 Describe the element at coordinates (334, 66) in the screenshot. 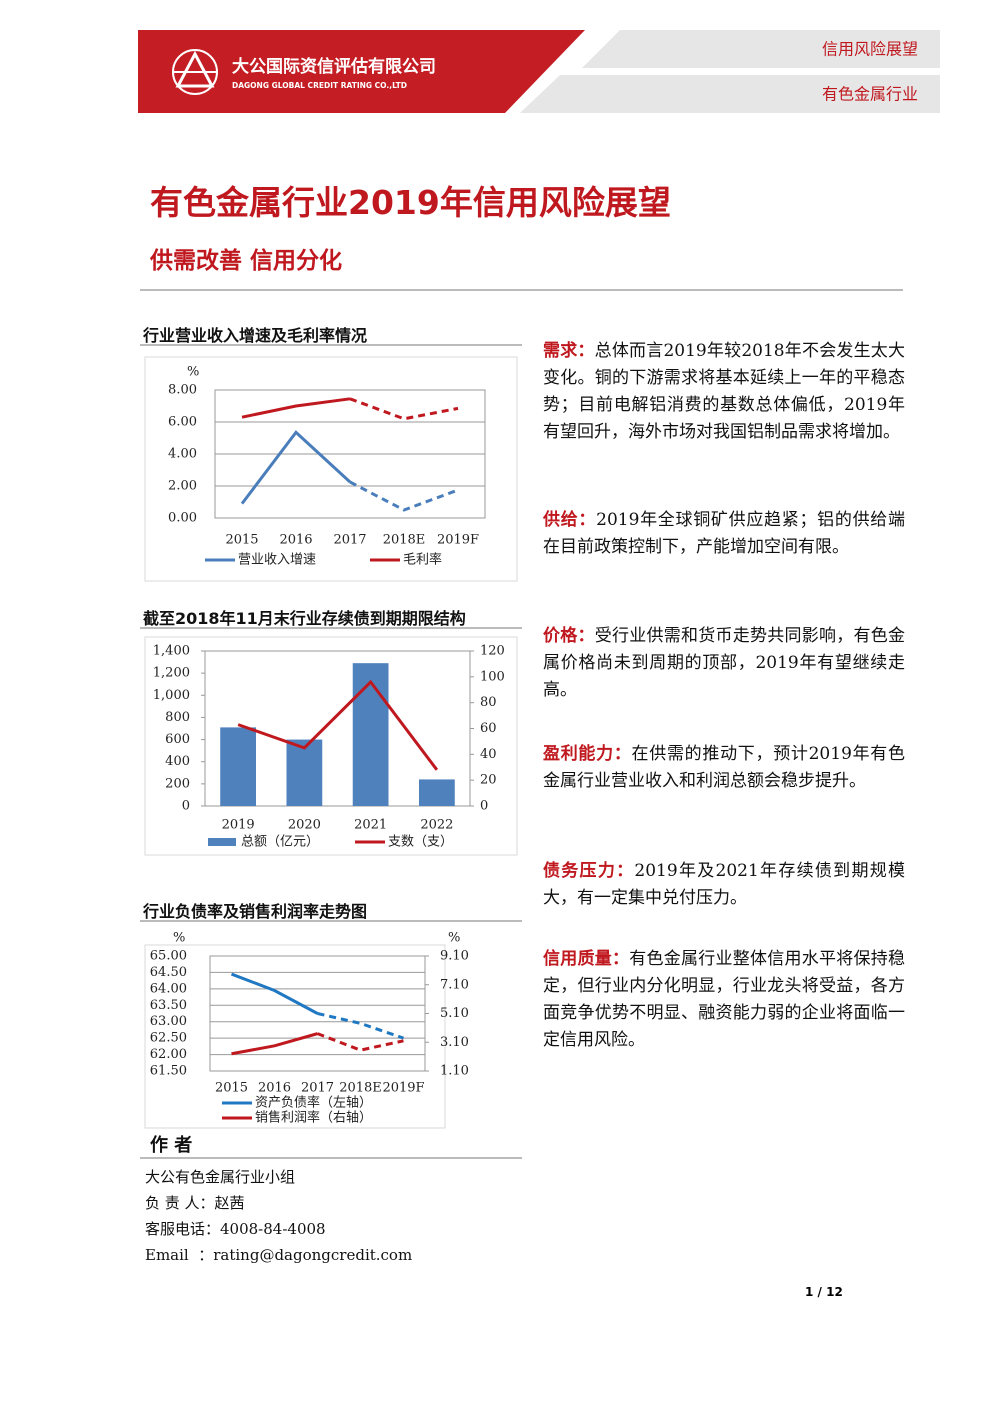

I see `company-name: 大公国际资信评估有限公司` at that location.